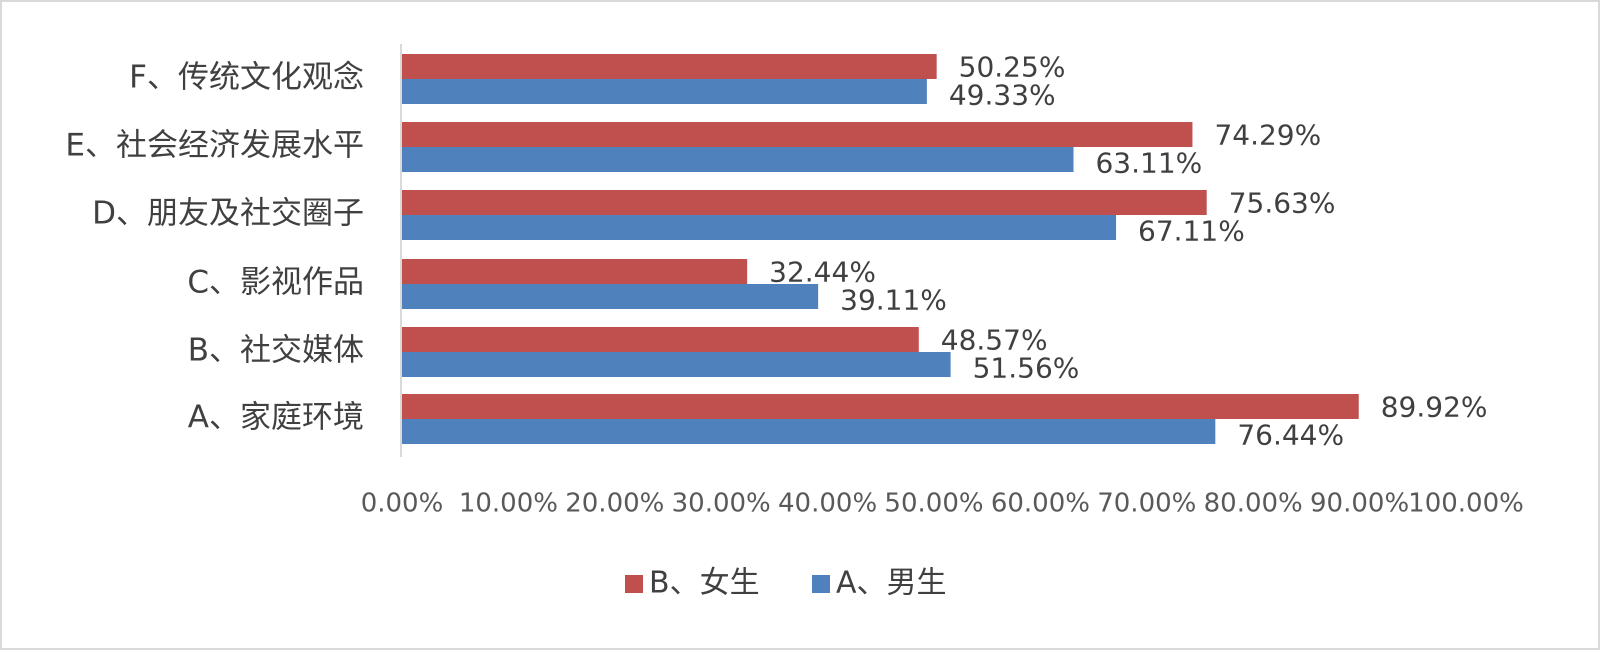 The width and height of the screenshot is (1600, 652). What do you see at coordinates (1148, 163) in the screenshot?
I see `value-label-male-4: 63.11%` at bounding box center [1148, 163].